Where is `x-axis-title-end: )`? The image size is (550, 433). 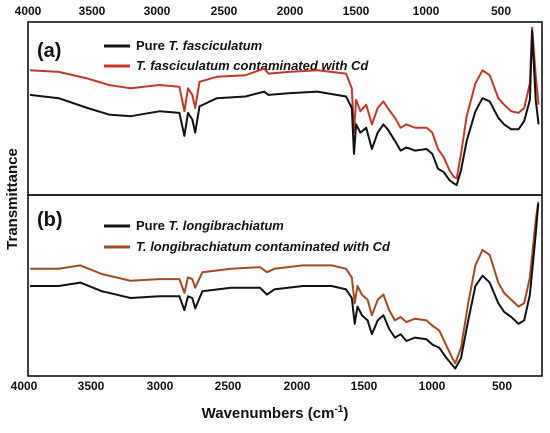 x-axis-title-end: ) is located at coordinates (345, 413).